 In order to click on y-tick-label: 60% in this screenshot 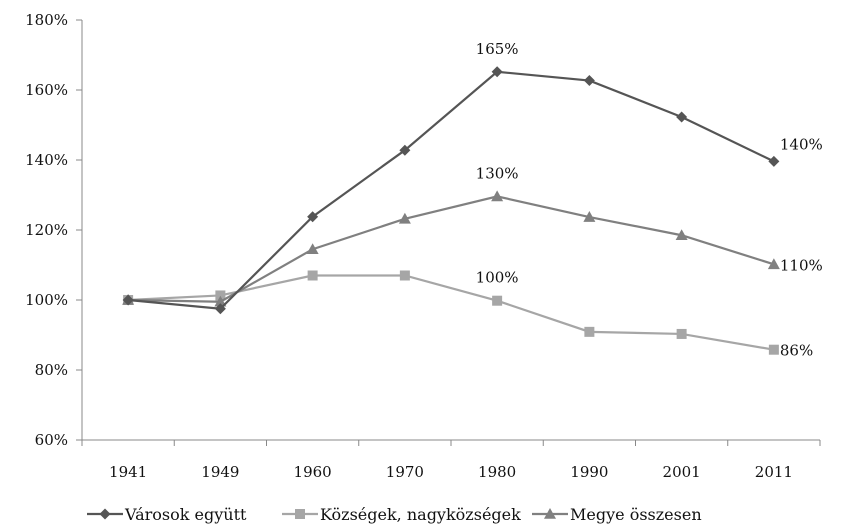, I will do `click(51, 440)`.